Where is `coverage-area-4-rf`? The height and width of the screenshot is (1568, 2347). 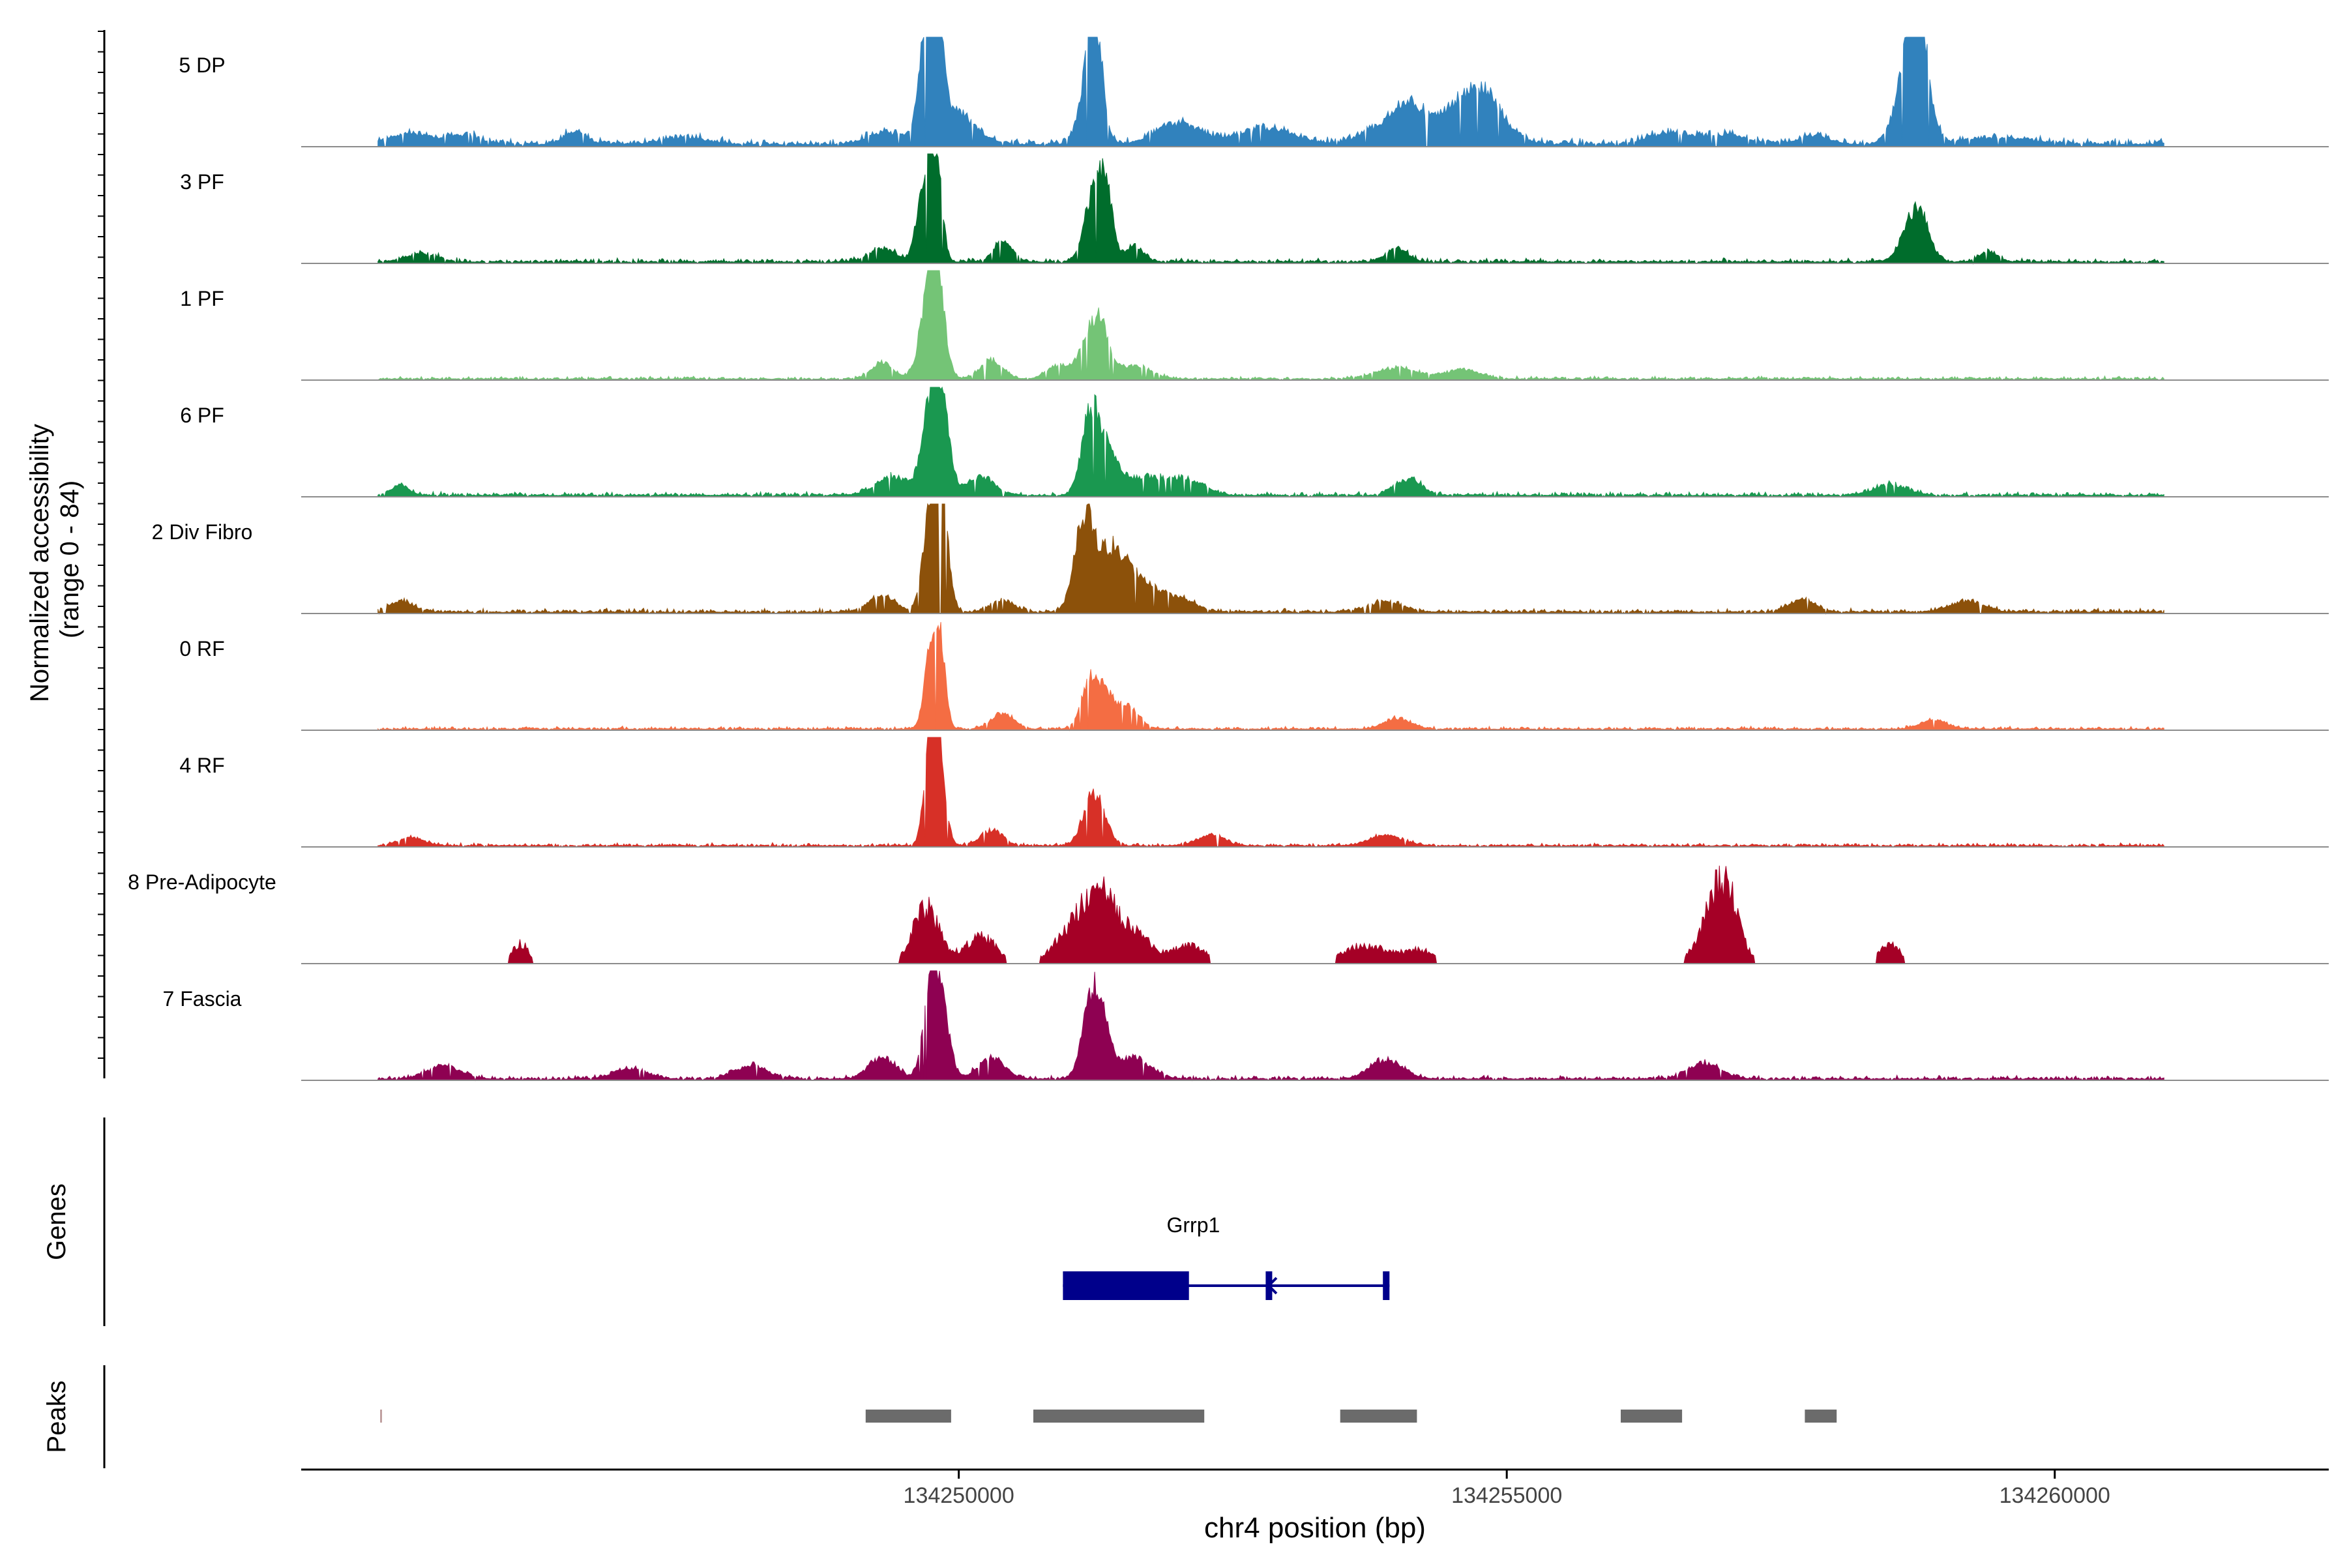 coverage-area-4-rf is located at coordinates (1270, 792).